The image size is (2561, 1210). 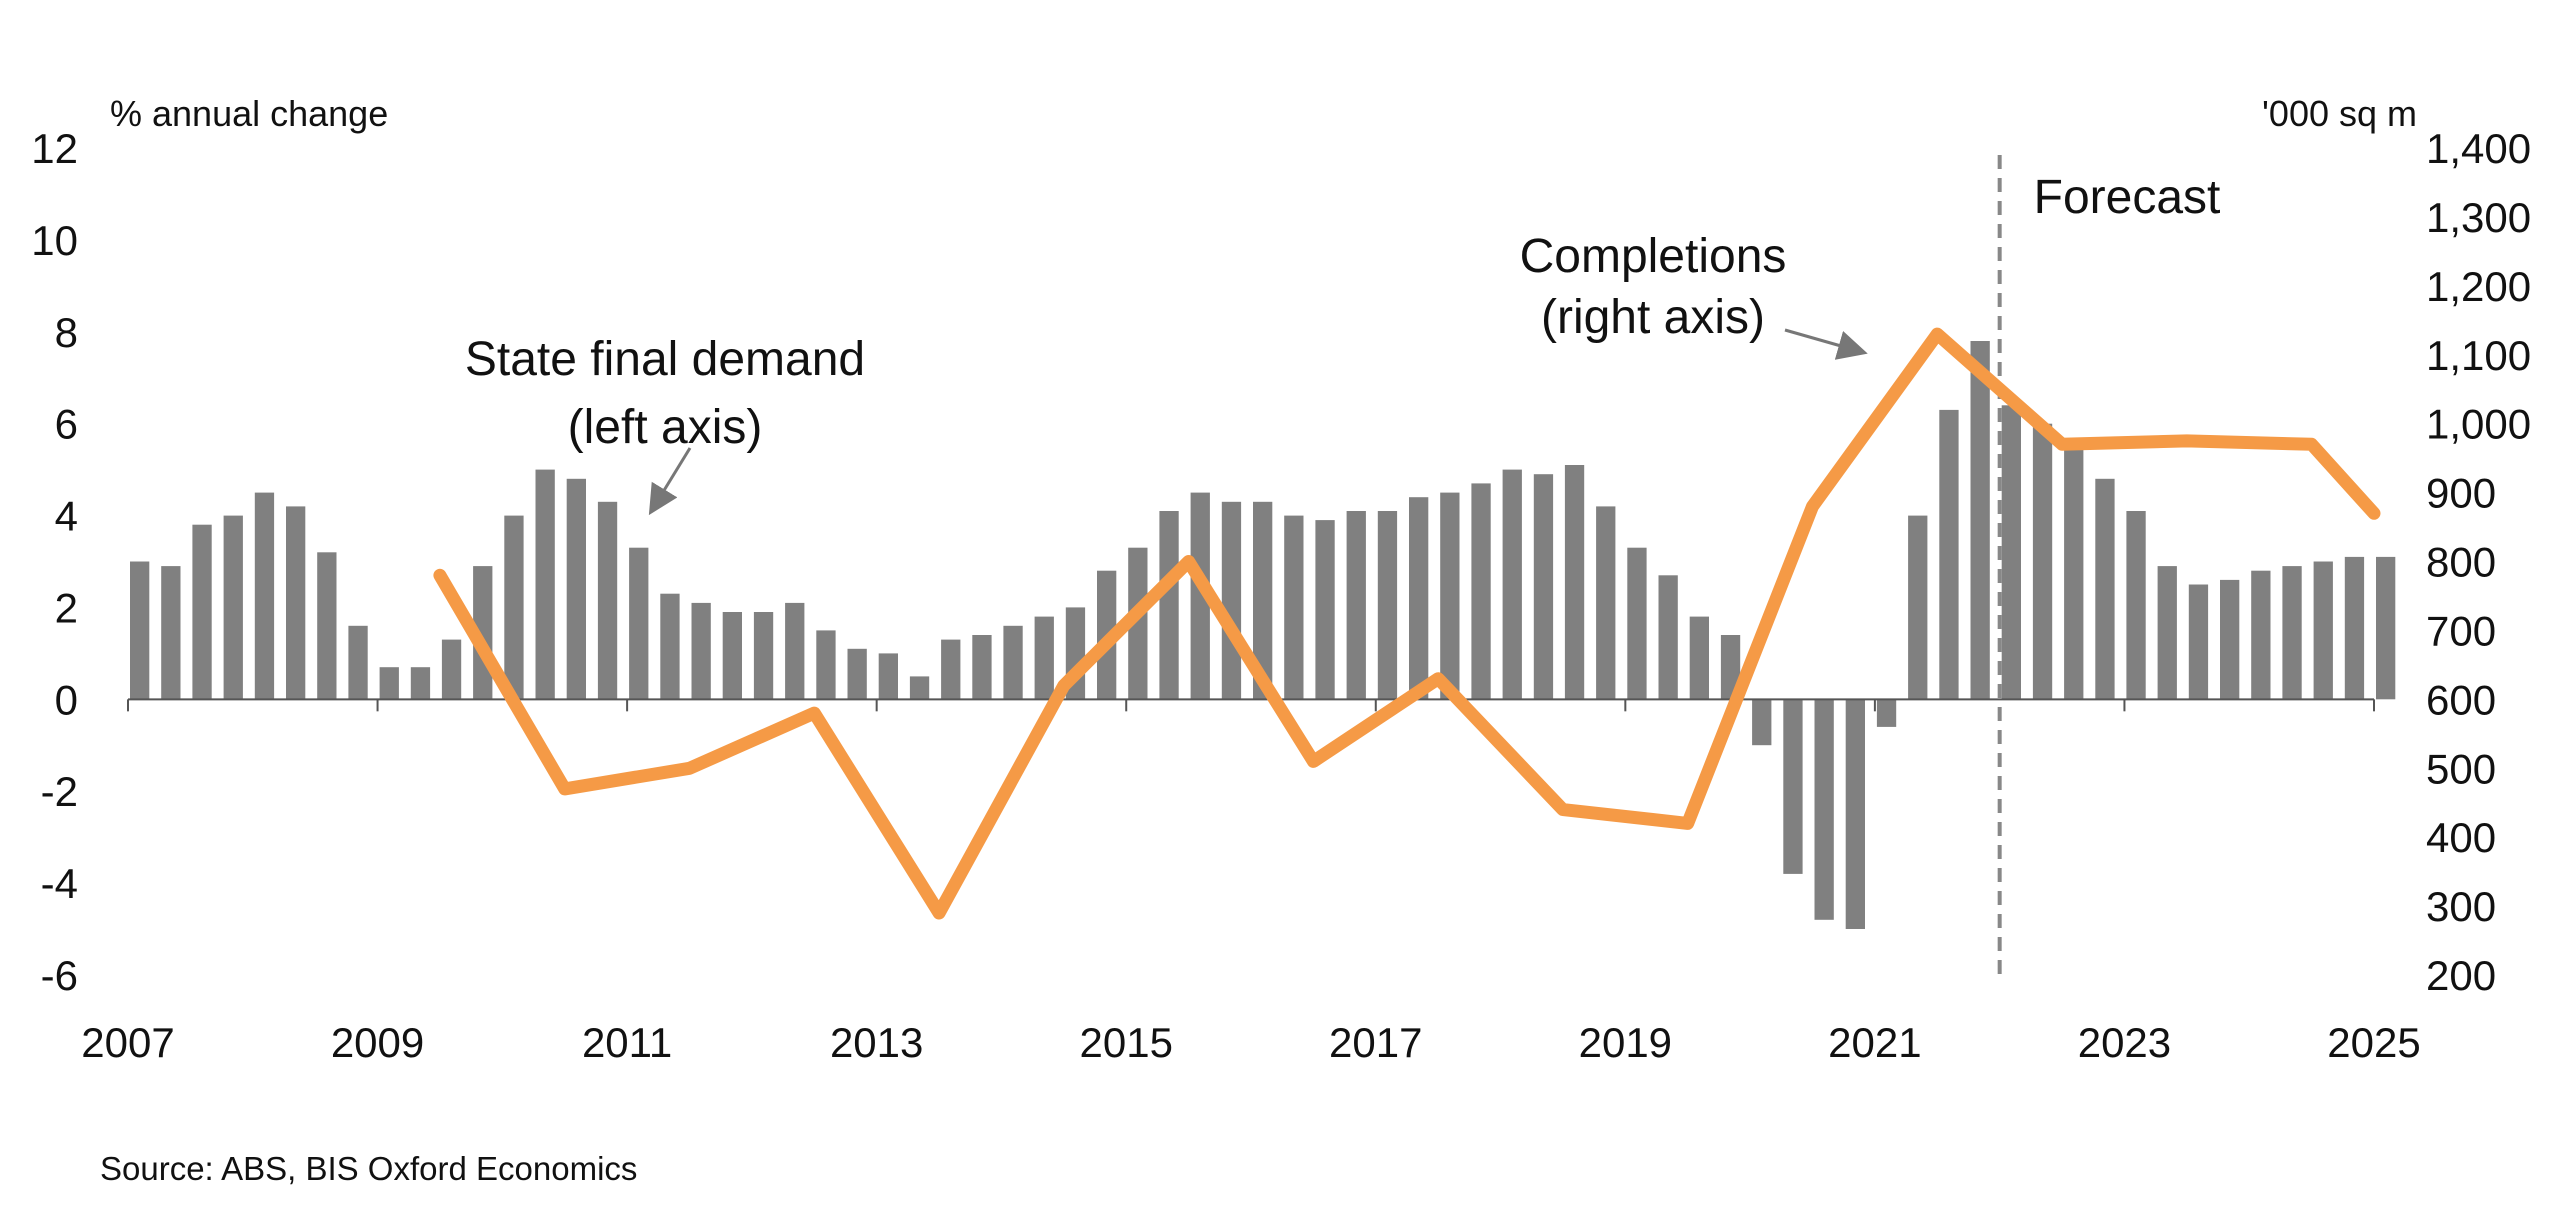 I want to click on left-y-tick-label: -4, so click(x=59, y=883).